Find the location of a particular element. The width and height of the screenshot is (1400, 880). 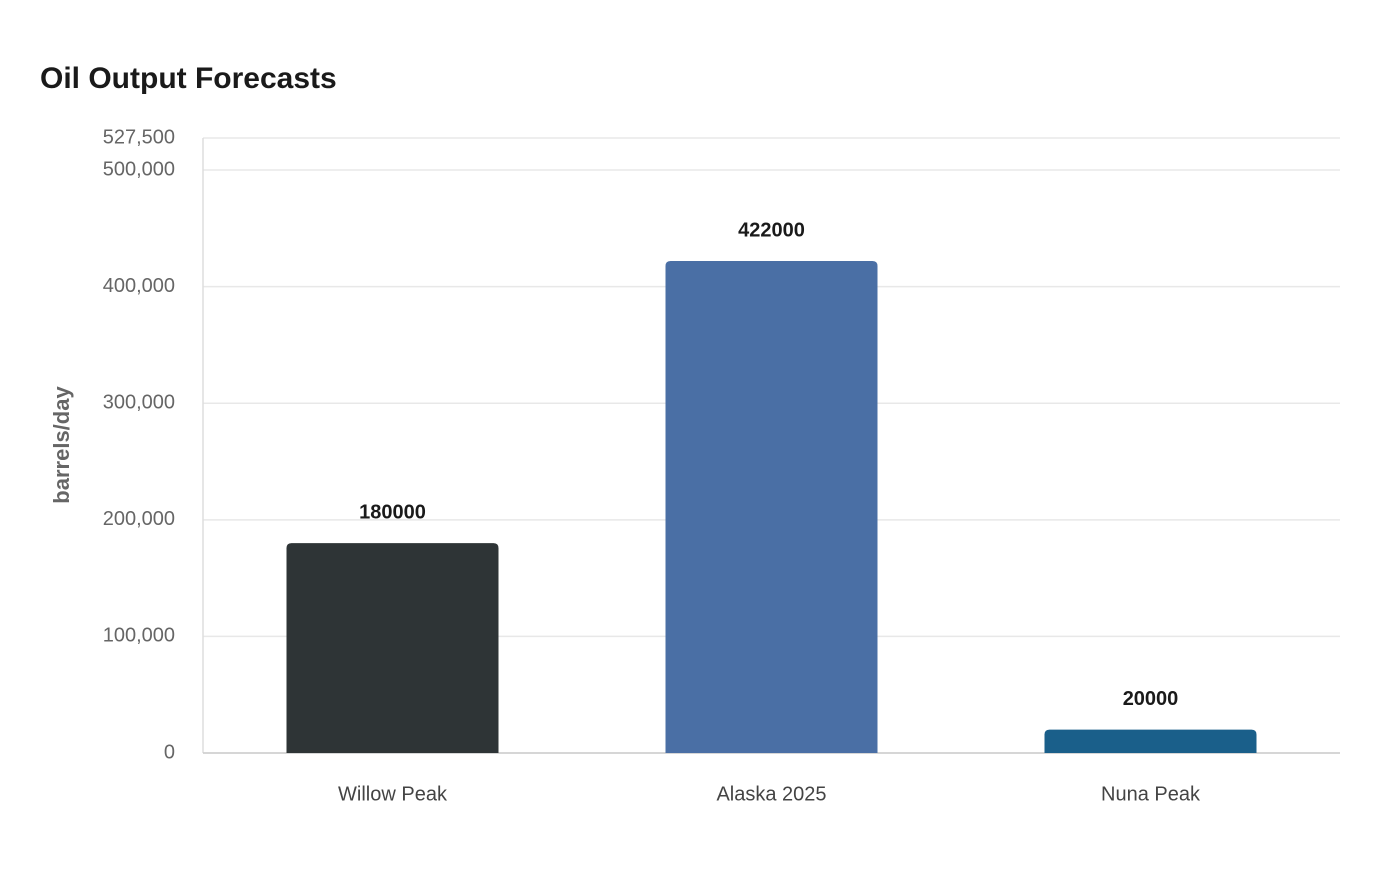

value-label: 20000 is located at coordinates (1151, 699).